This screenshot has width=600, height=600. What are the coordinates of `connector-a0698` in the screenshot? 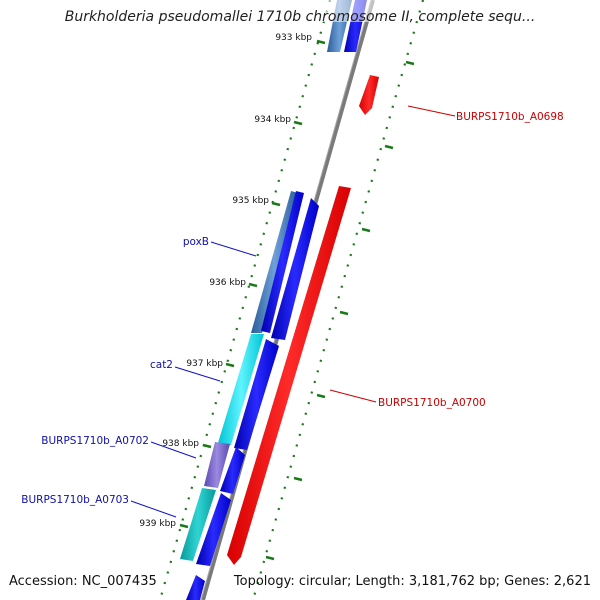 It's located at (431, 111).